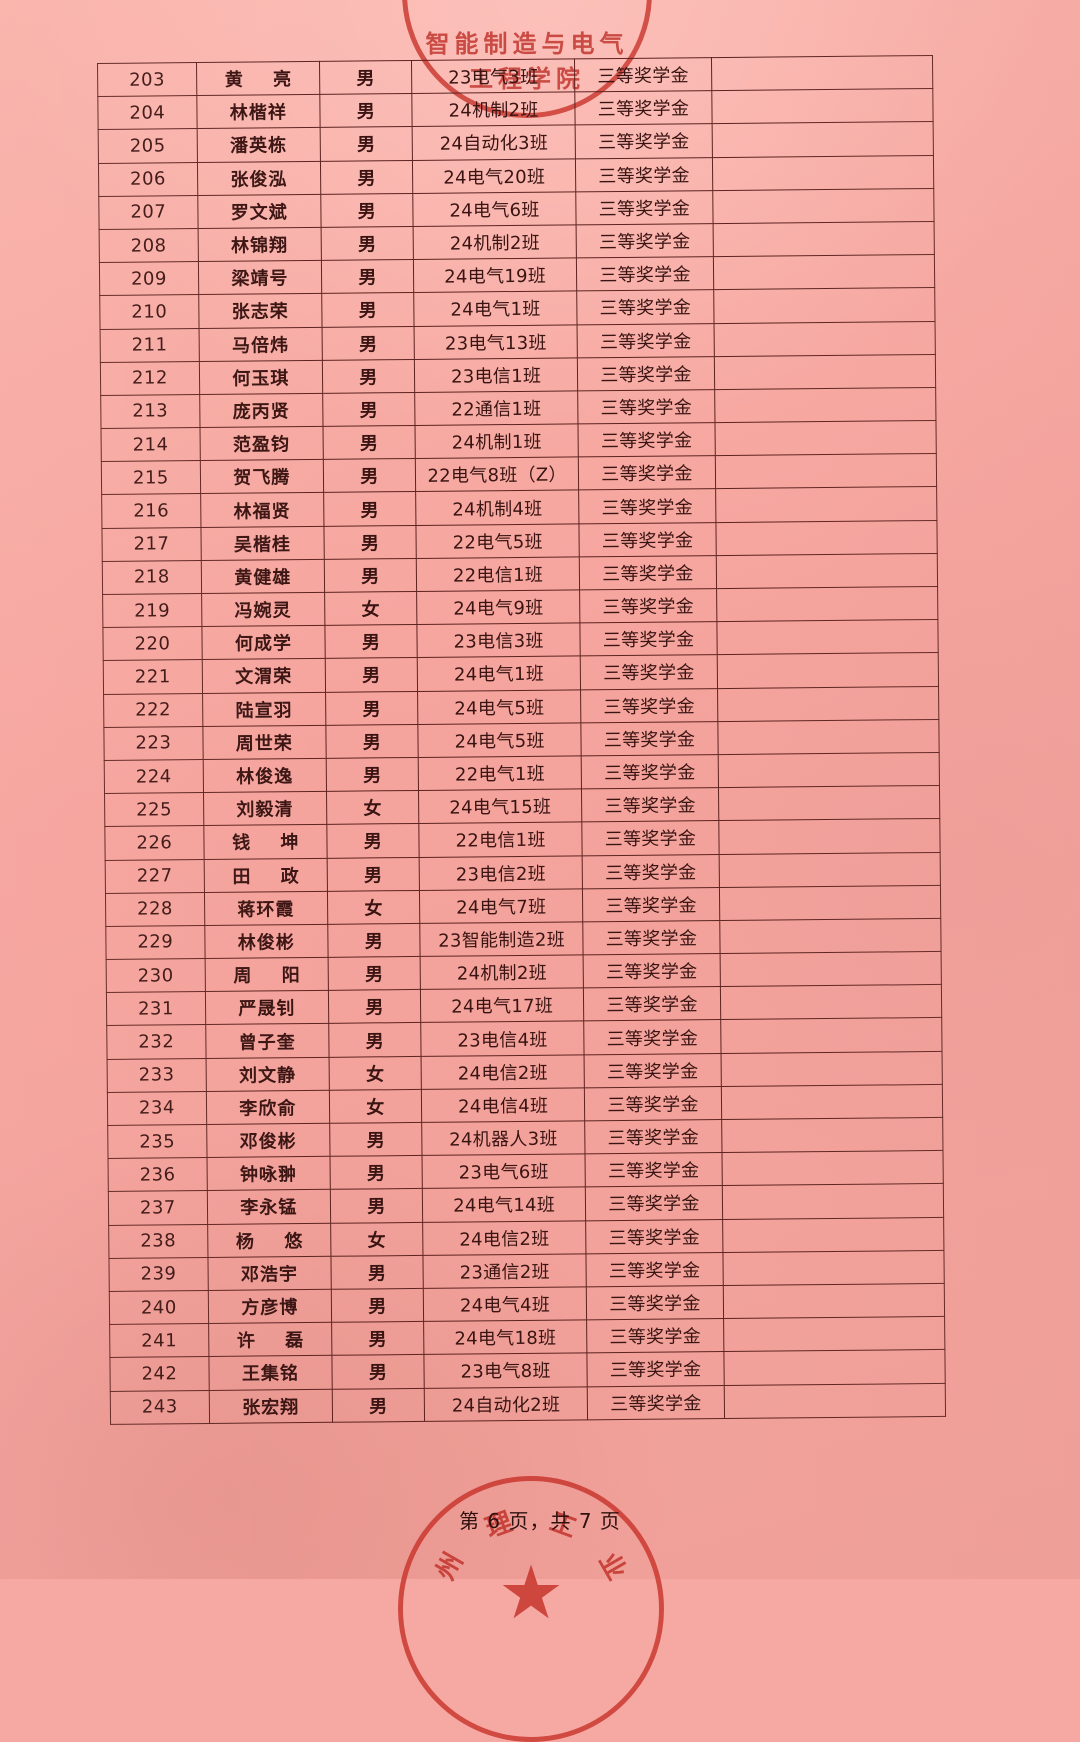  What do you see at coordinates (497, 508) in the screenshot?
I see `cell-class: 24机制4班` at bounding box center [497, 508].